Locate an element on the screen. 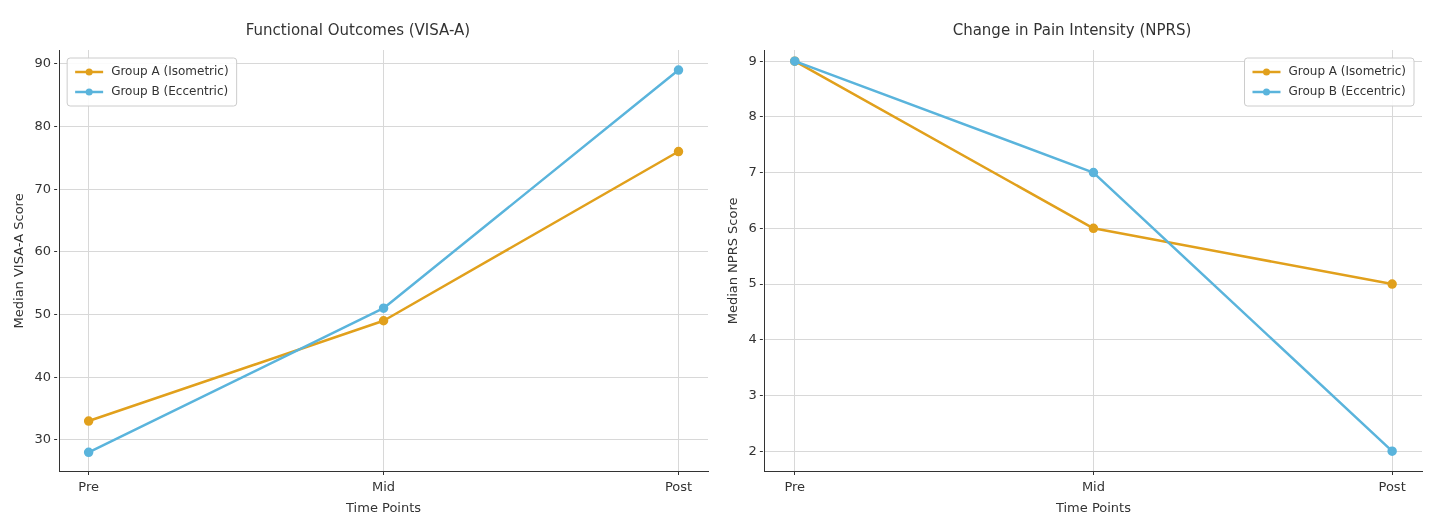  y-tick-label: 9 is located at coordinates (752, 60).